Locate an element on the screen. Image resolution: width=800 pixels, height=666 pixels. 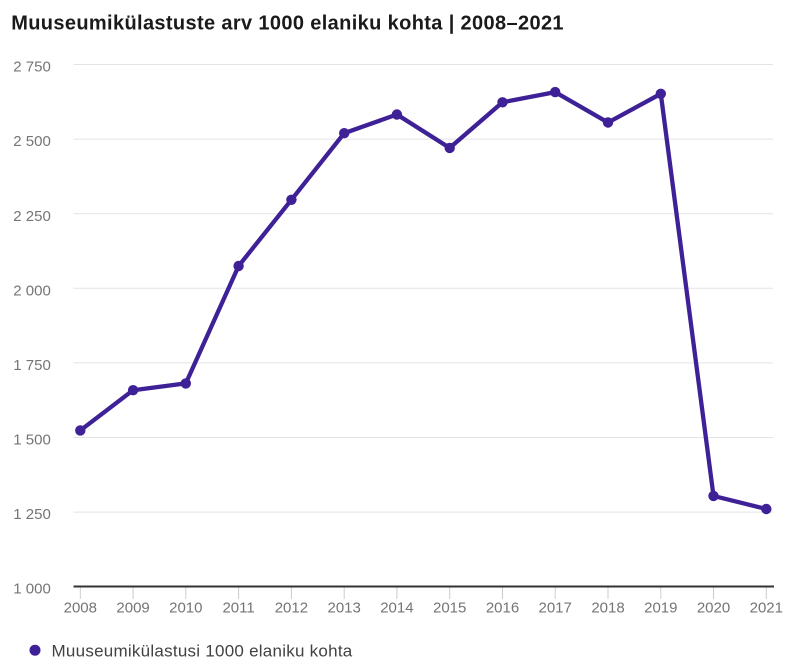
svg-text: 2012 is located at coordinates (291, 607).